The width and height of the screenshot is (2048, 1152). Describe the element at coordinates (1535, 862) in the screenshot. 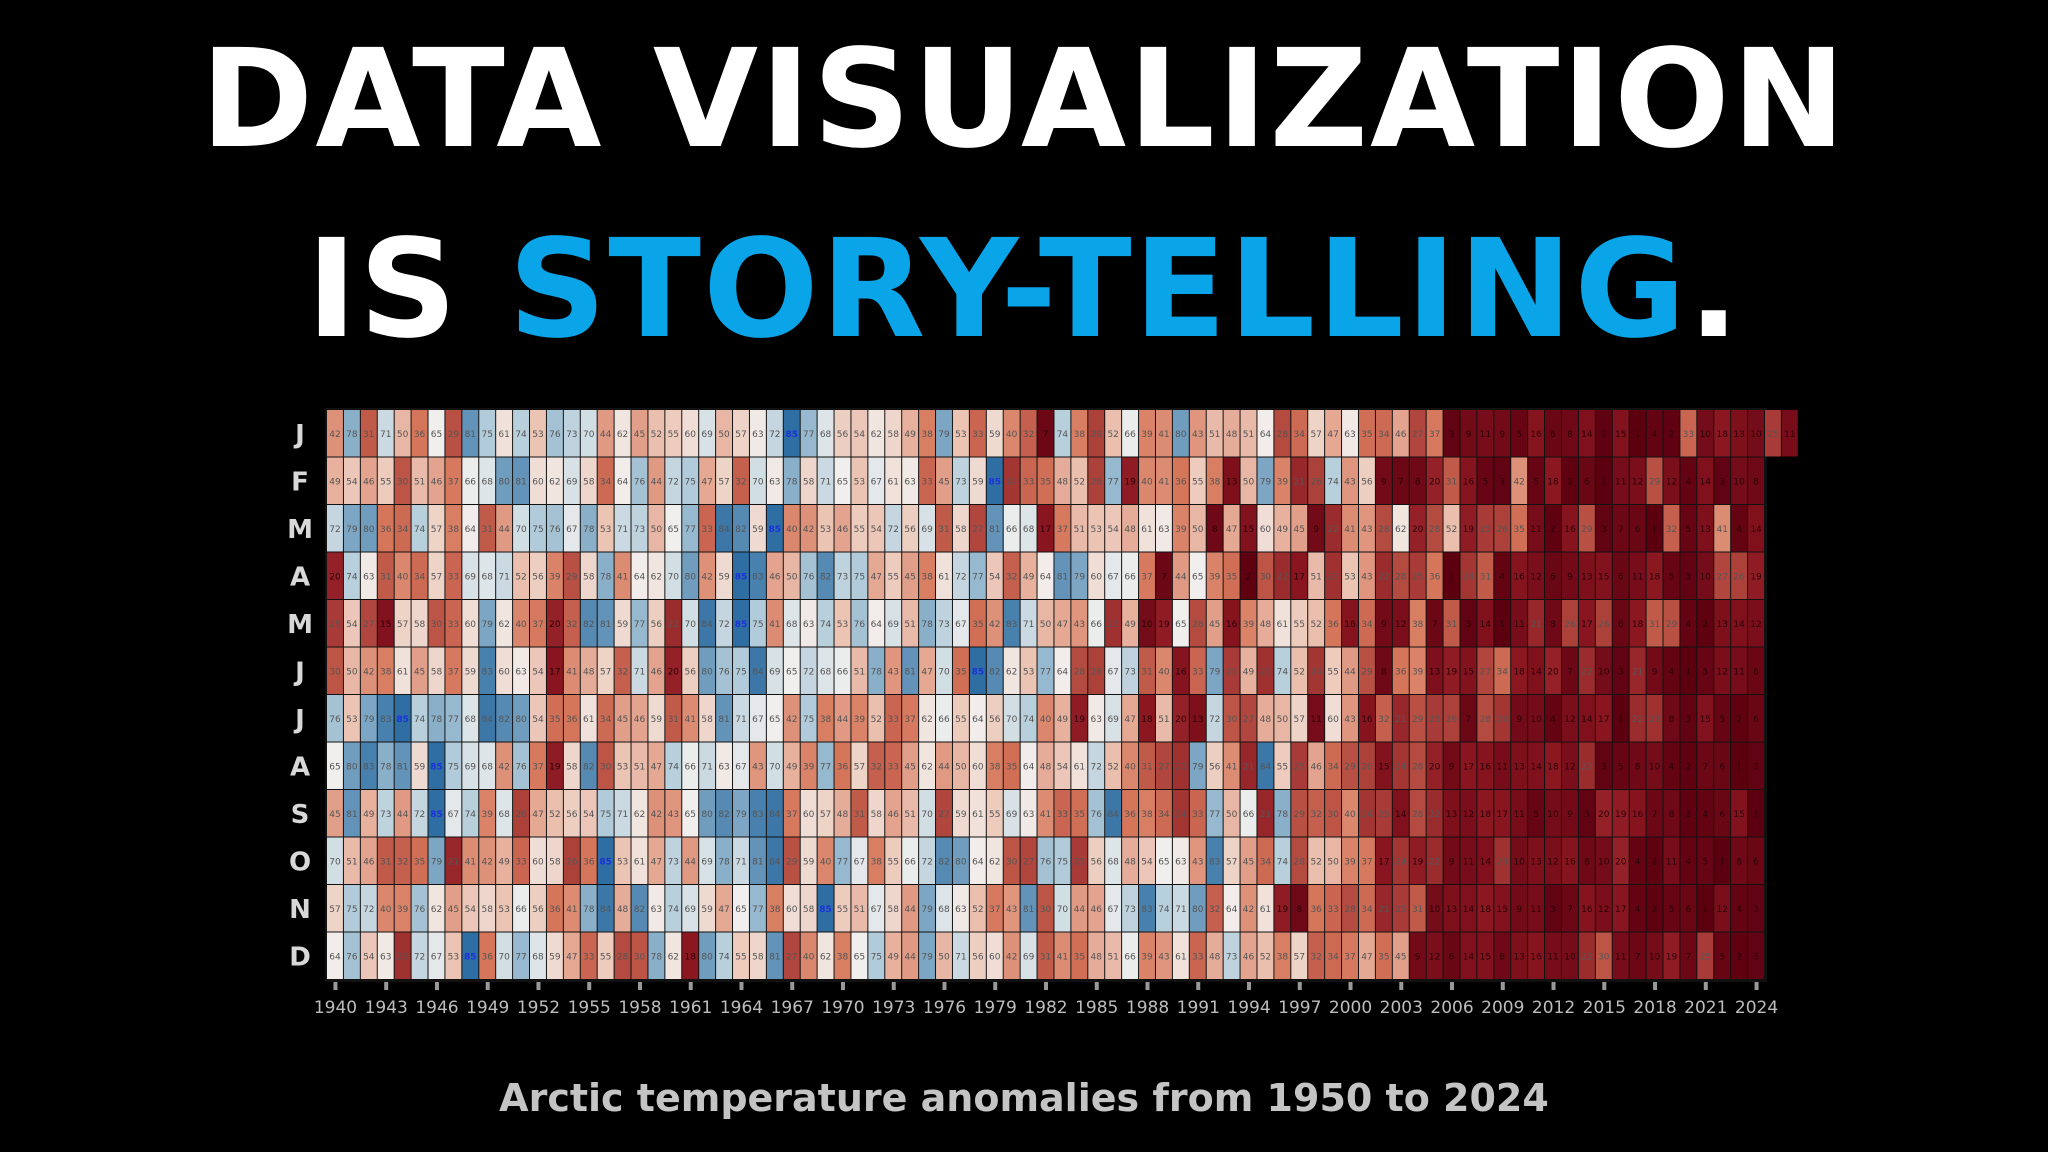

I see `heatmap-cell-label: 13` at that location.